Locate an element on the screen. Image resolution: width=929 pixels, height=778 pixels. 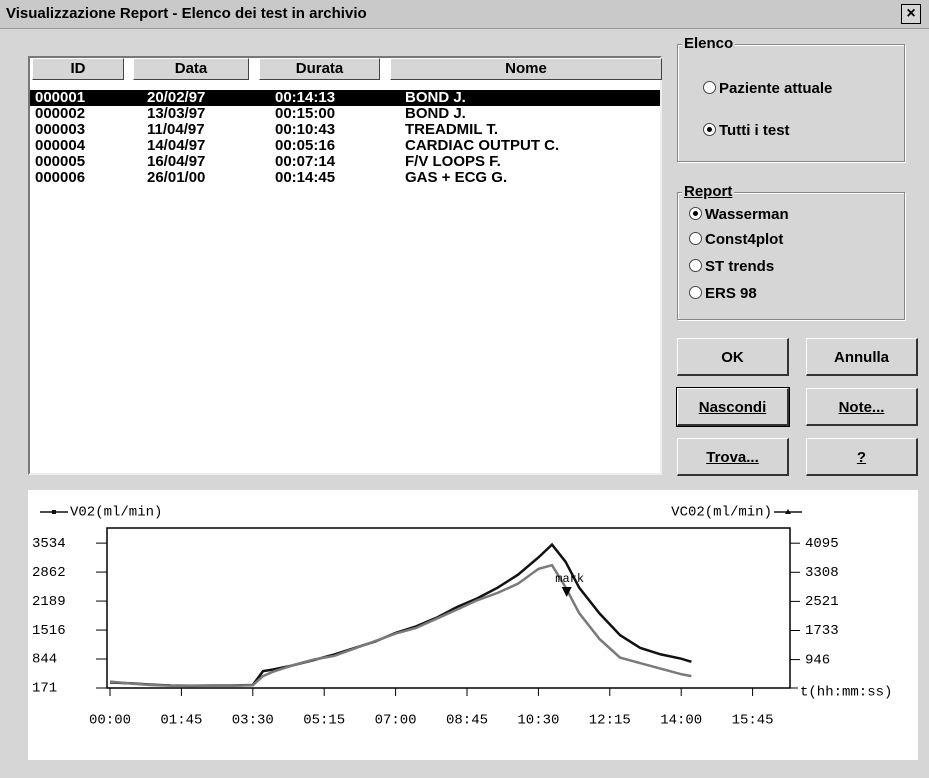
y-tick-label: 3534 is located at coordinates (49, 544).